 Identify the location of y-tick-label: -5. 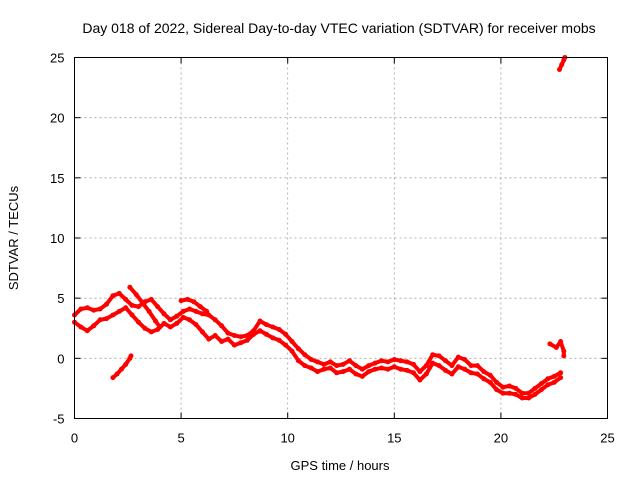
(59, 419).